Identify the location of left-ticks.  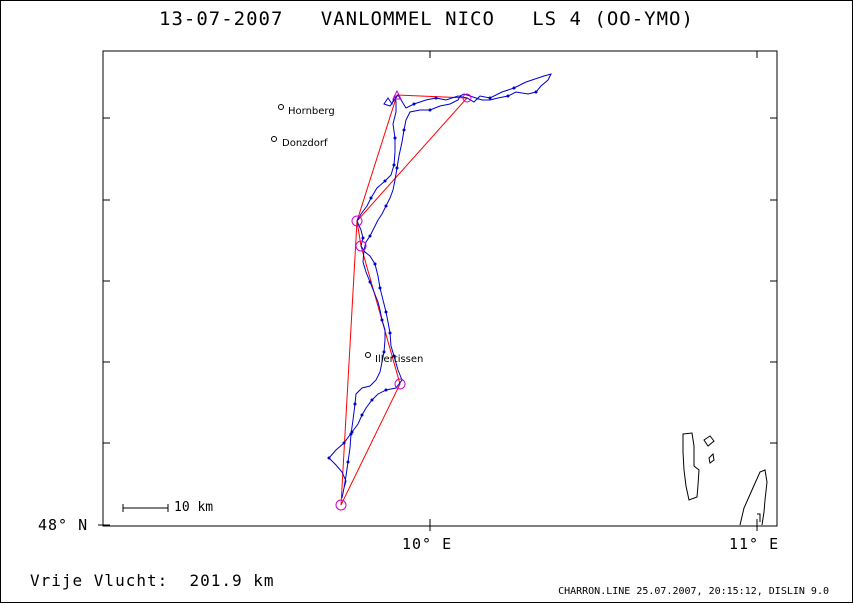
(104, 321).